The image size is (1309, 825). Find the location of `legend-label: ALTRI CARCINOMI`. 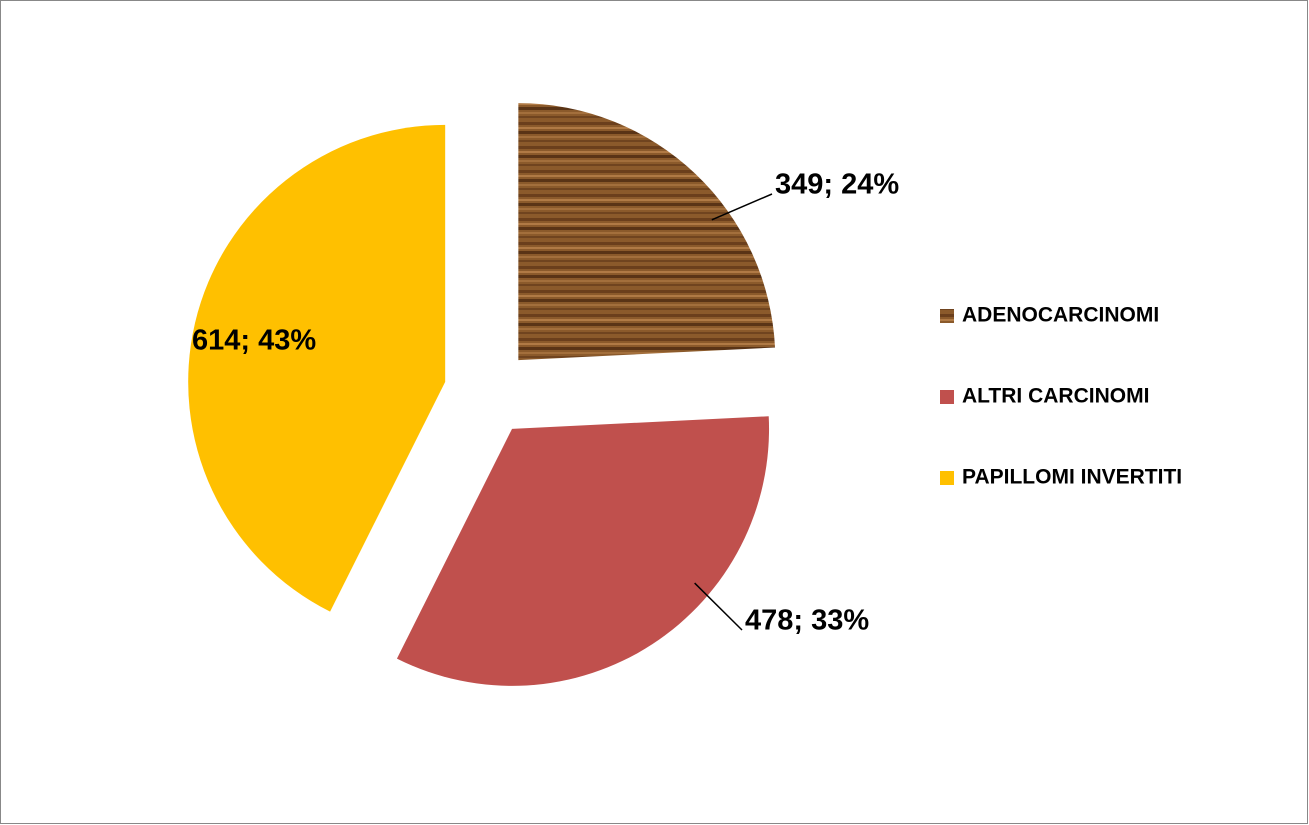

legend-label: ALTRI CARCINOMI is located at coordinates (1055, 396).